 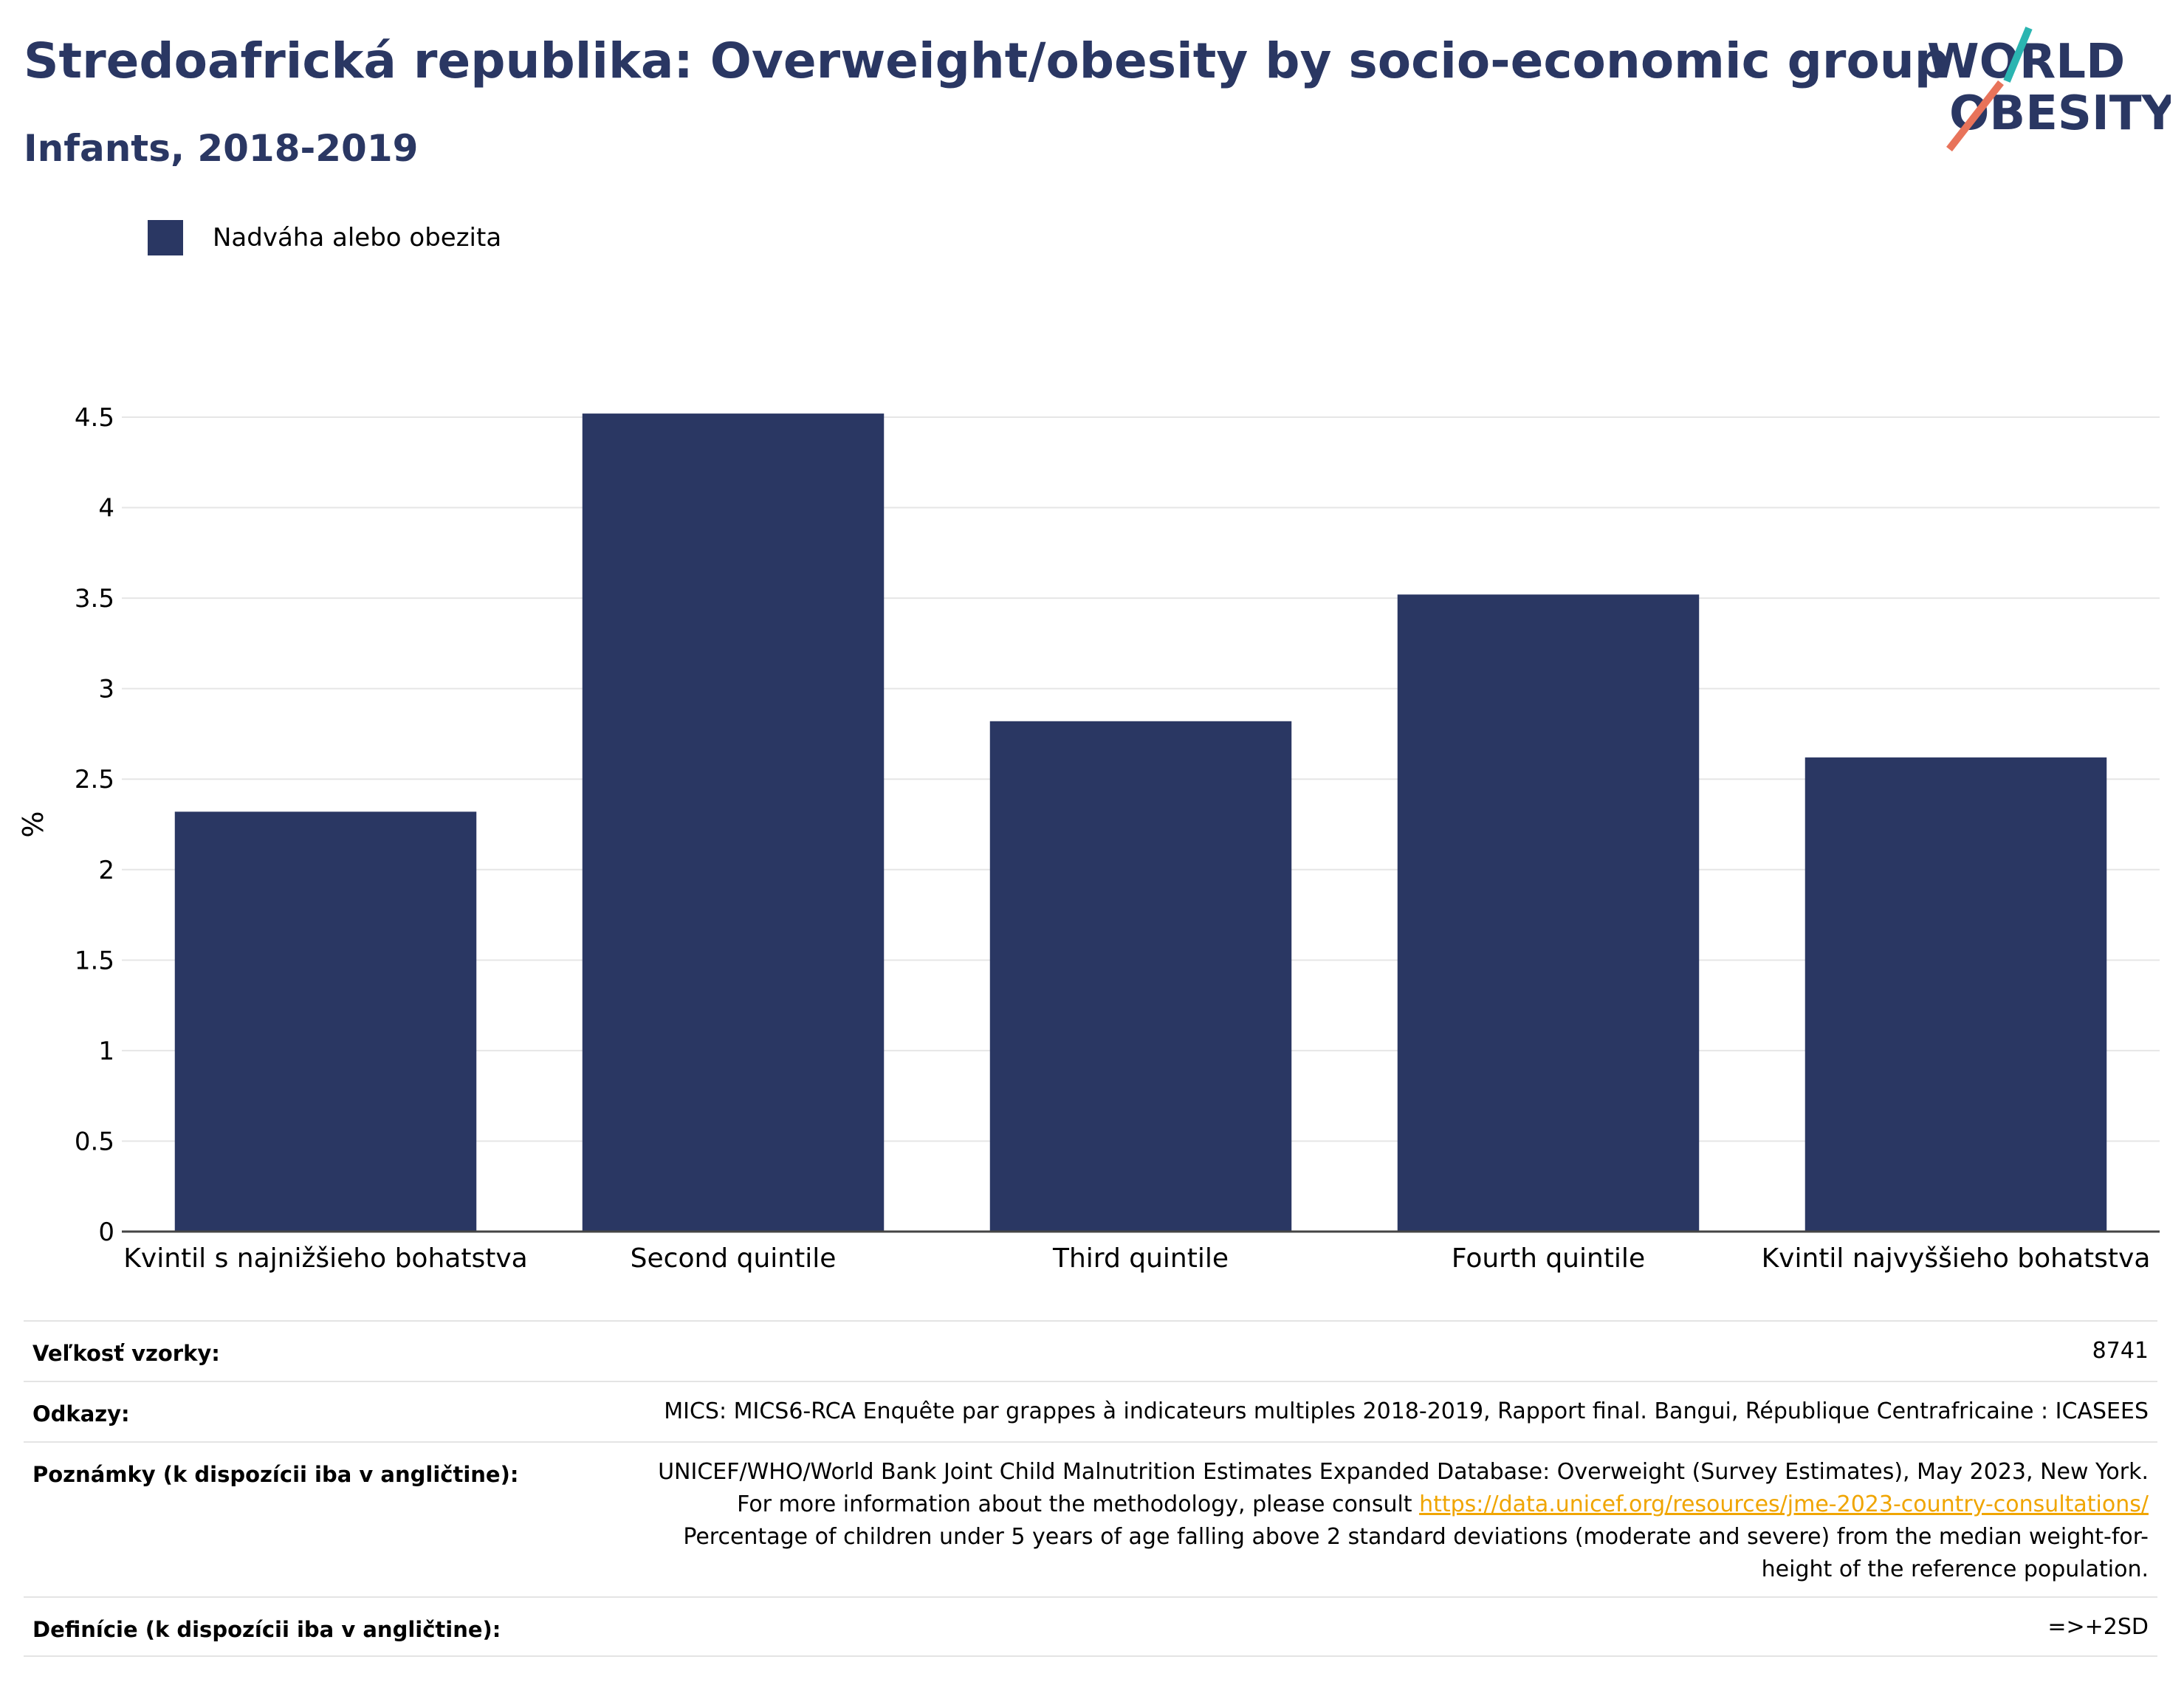 I want to click on x-tick-label: Kvintil najvyššieho bohatstva, so click(x=1957, y=1258).